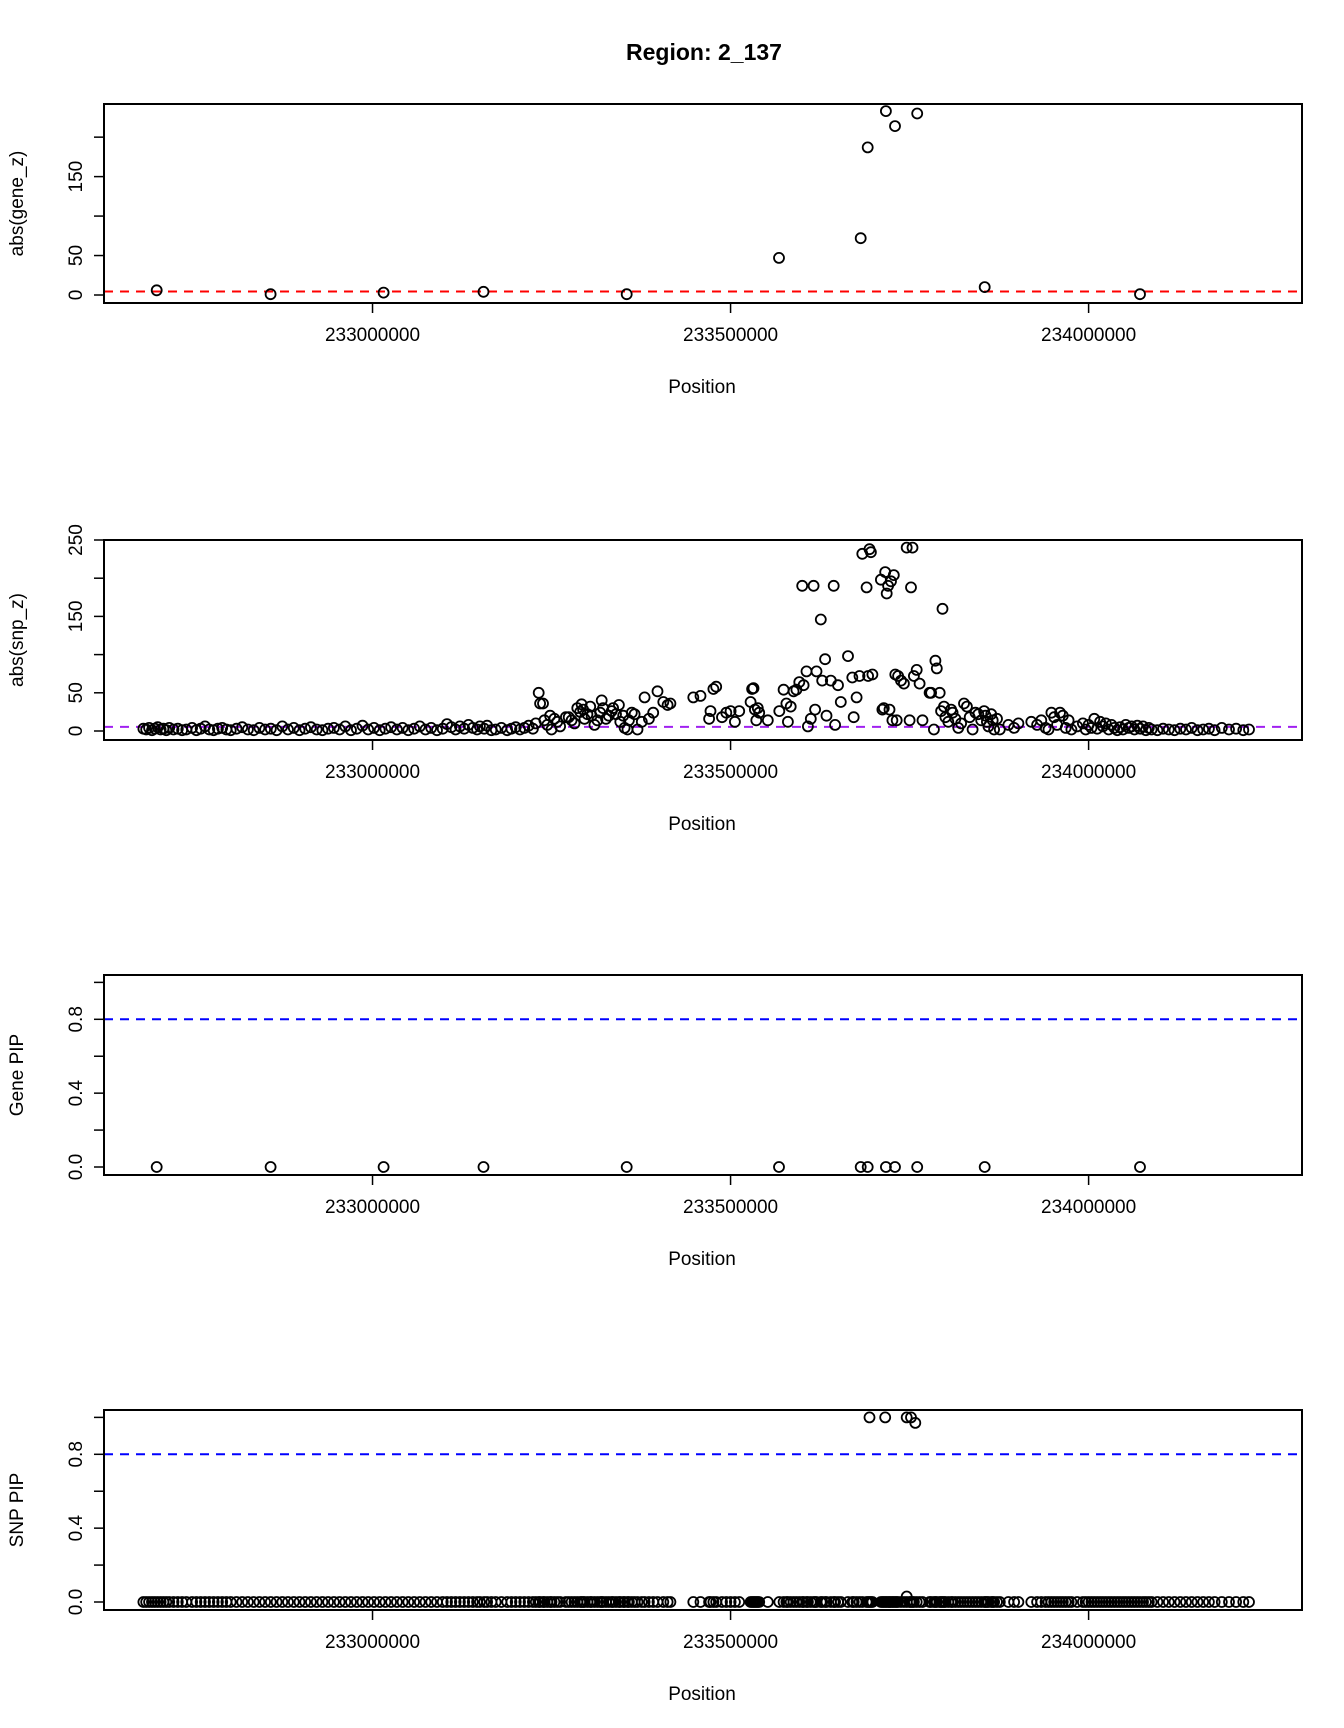  What do you see at coordinates (76, 255) in the screenshot?
I see `y-tick-label: 50` at bounding box center [76, 255].